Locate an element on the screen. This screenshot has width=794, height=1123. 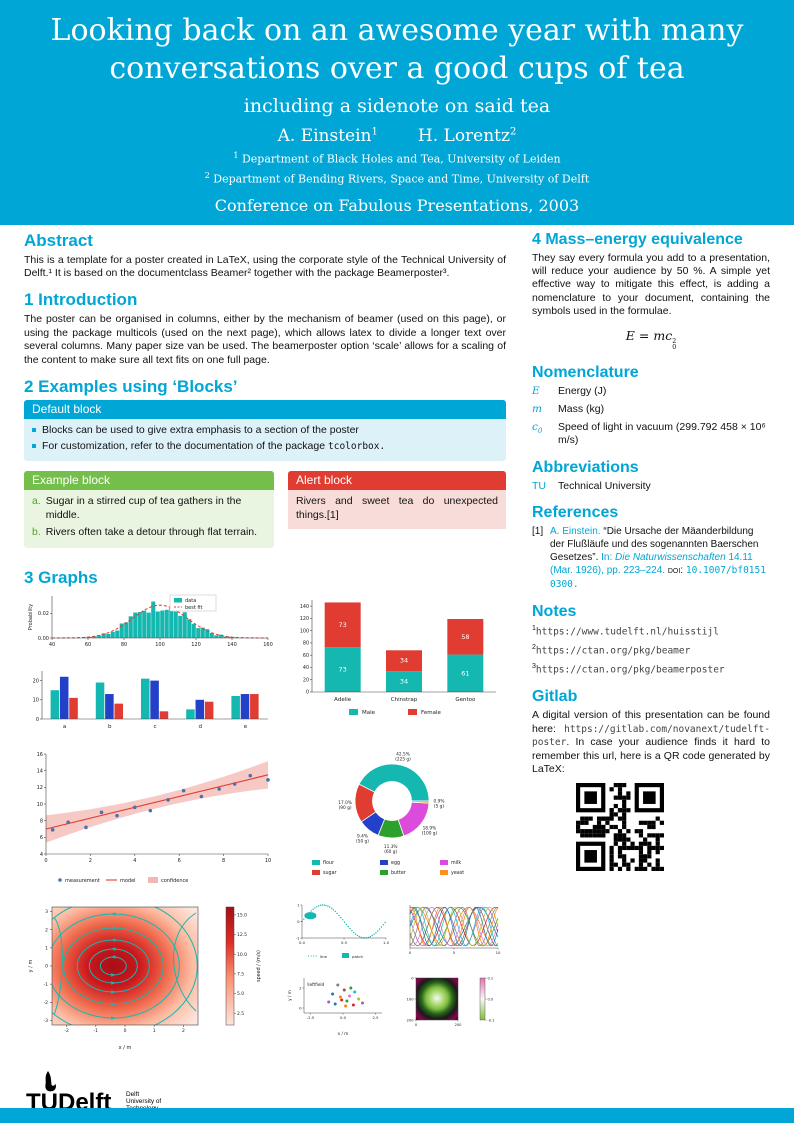
note-url: https://ctan.org/pkg/beamerposter is located at coordinates (630, 670).